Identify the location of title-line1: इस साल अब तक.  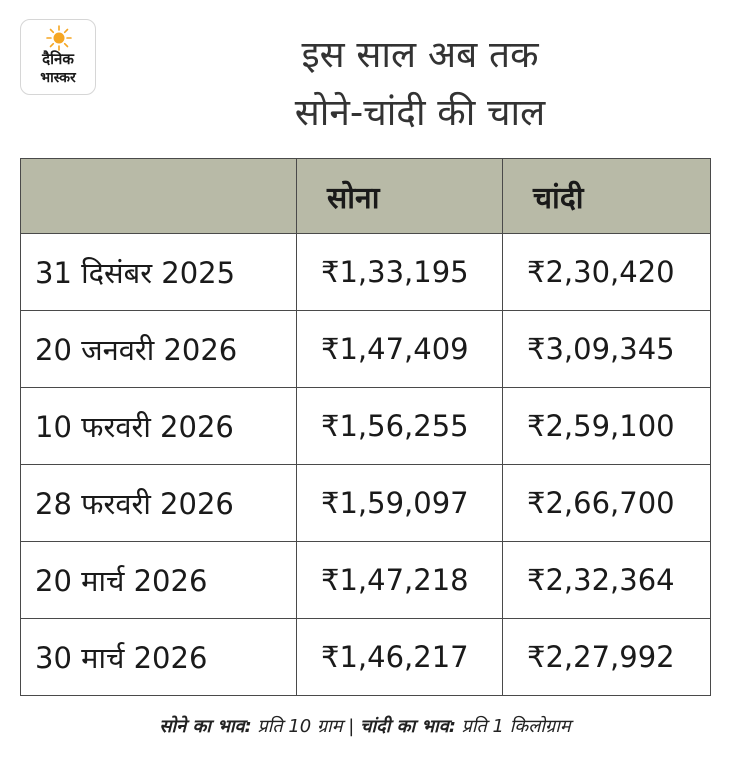
(420, 54).